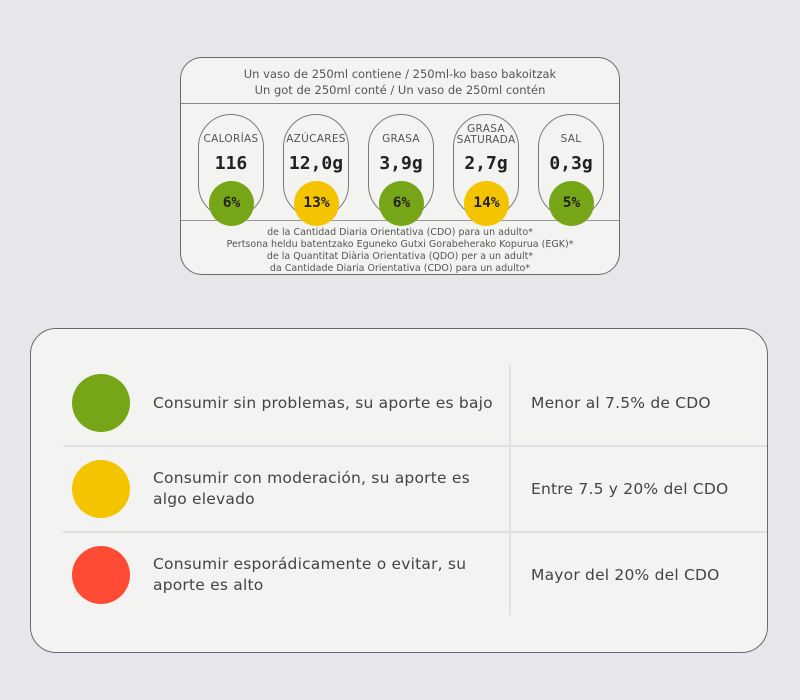  Describe the element at coordinates (101, 489) in the screenshot. I see `yellow-circle-icon` at that location.